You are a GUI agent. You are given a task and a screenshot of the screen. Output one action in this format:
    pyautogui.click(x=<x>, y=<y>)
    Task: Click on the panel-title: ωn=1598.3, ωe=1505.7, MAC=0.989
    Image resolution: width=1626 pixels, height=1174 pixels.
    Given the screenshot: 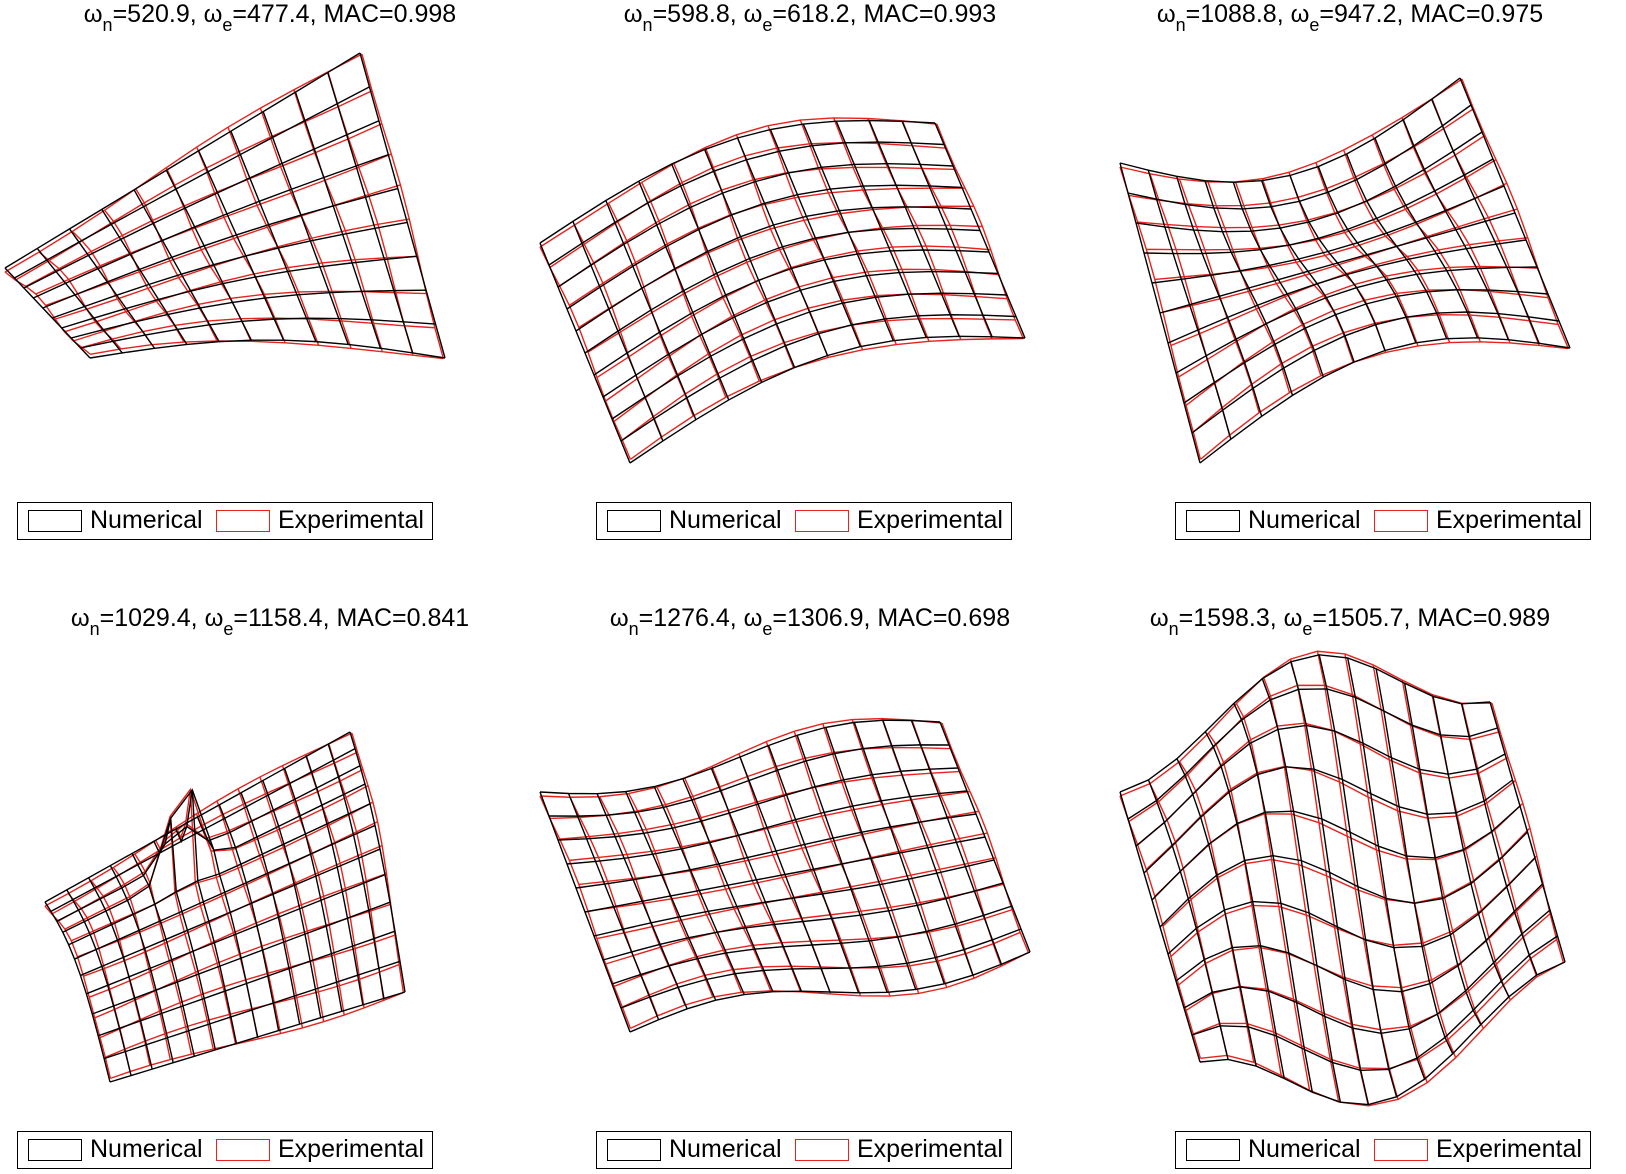 What is the action you would take?
    pyautogui.click(x=1350, y=621)
    